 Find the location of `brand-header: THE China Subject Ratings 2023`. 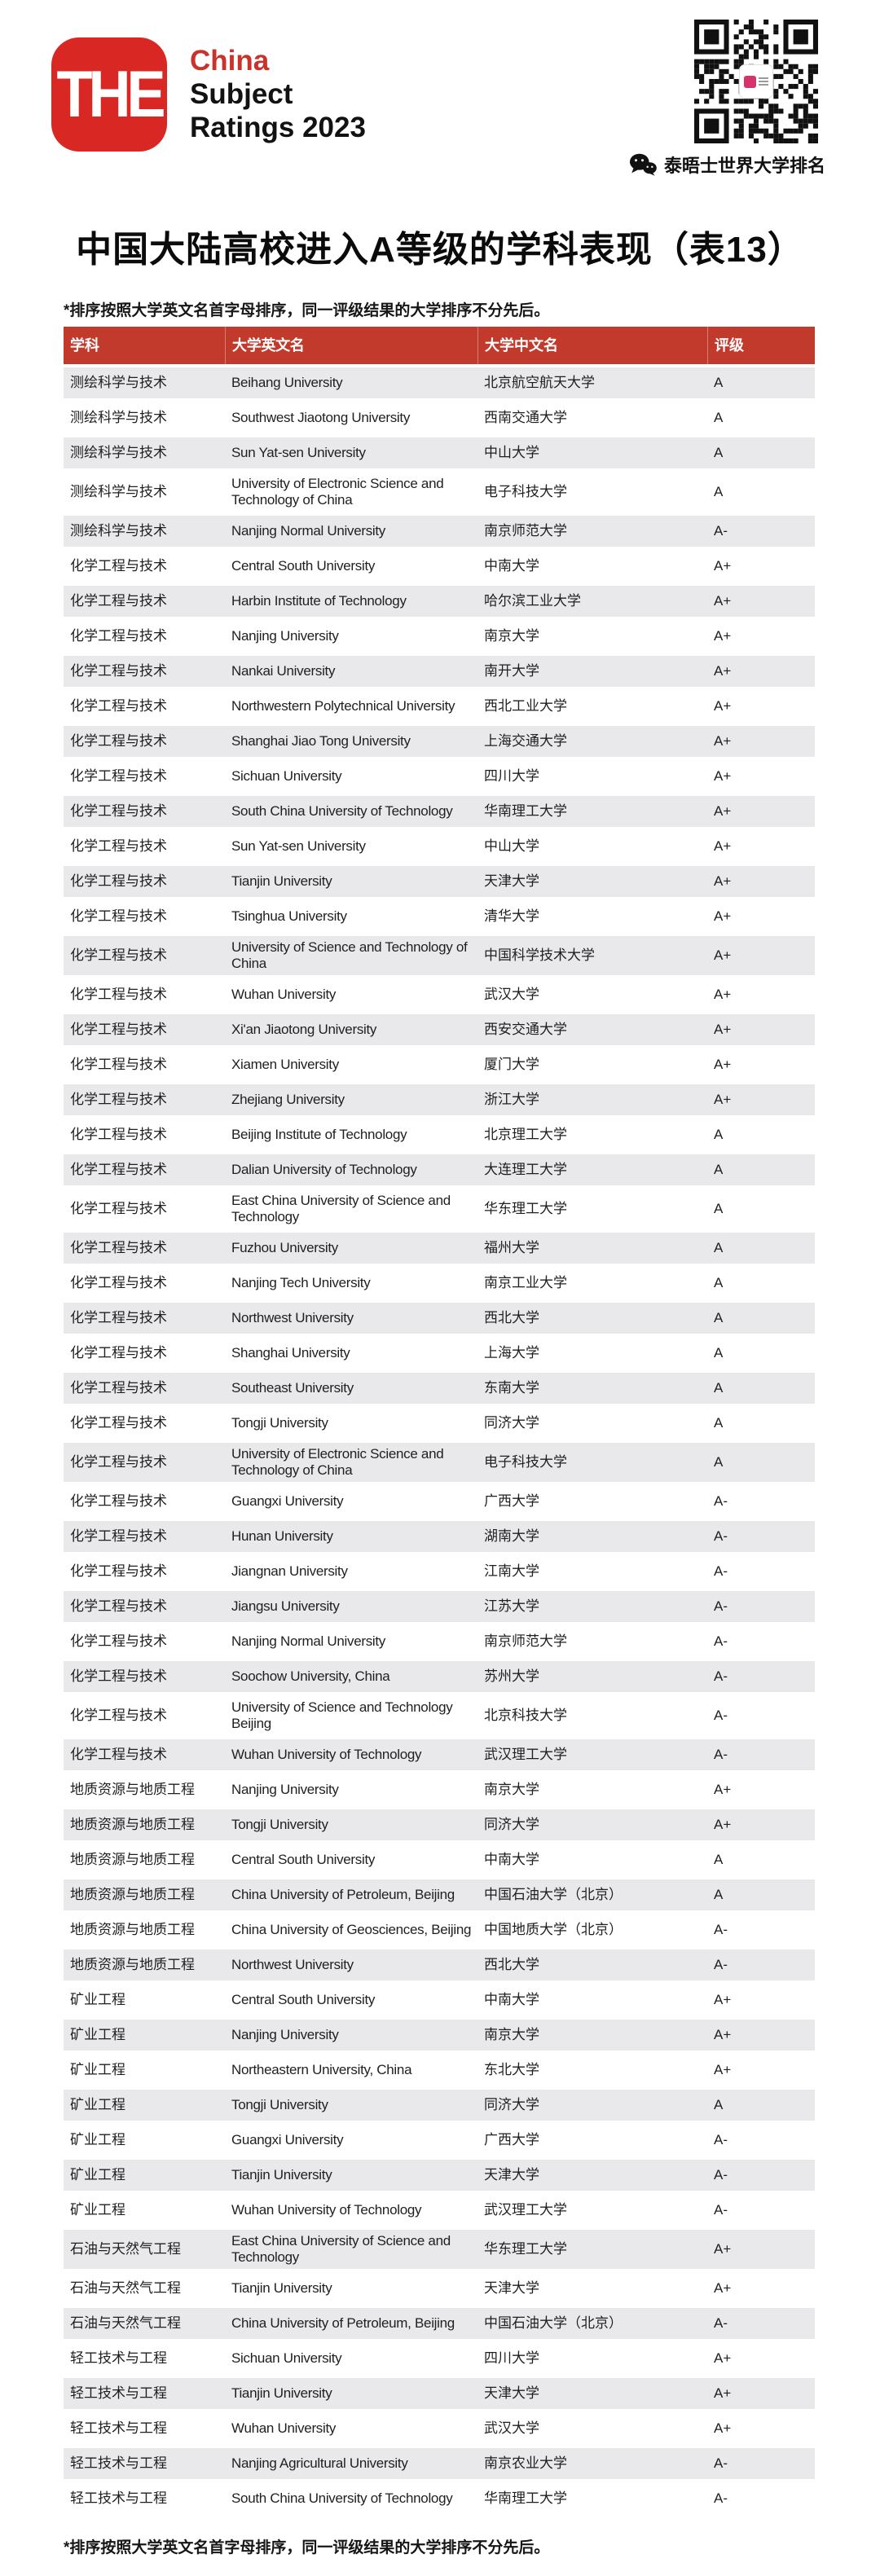

brand-header: THE China Subject Ratings 2023 is located at coordinates (440, 93).